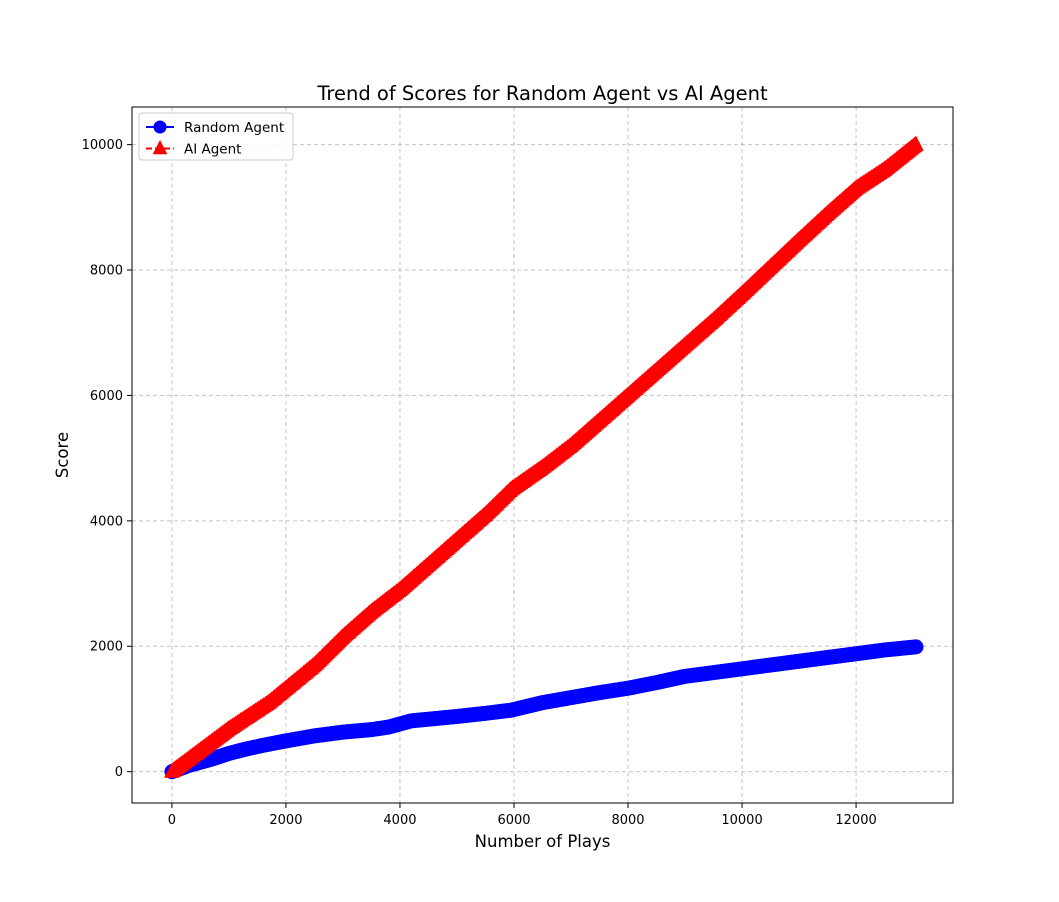 This screenshot has height=902, width=1059. I want to click on x-tick-label: 6000, so click(513, 820).